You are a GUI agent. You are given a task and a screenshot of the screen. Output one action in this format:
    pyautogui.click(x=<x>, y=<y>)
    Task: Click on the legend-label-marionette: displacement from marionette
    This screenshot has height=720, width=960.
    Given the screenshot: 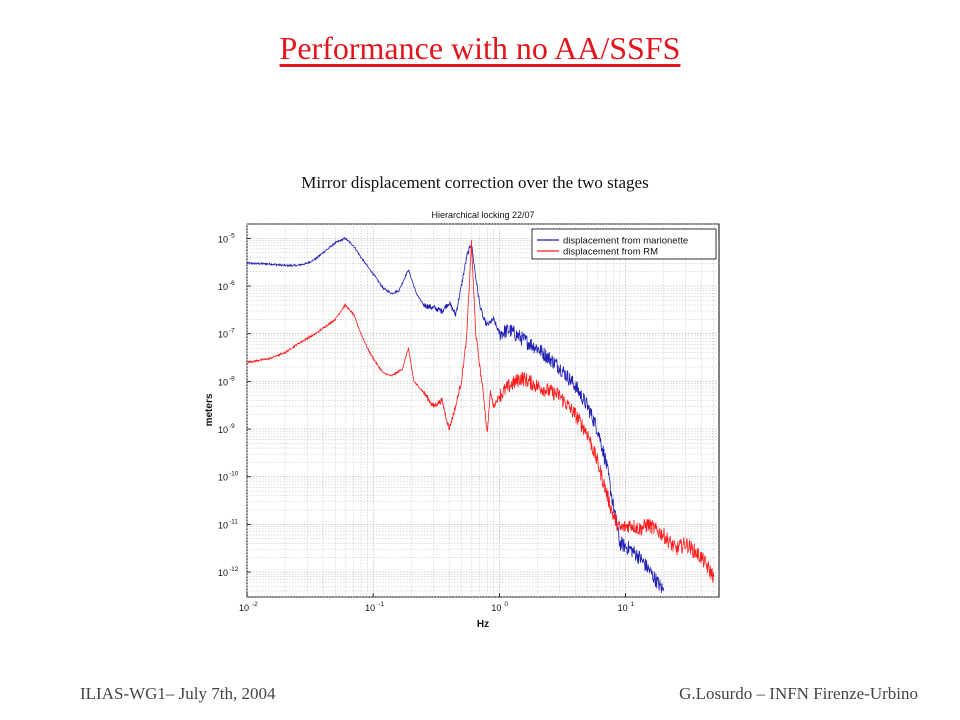 What is the action you would take?
    pyautogui.click(x=625, y=241)
    